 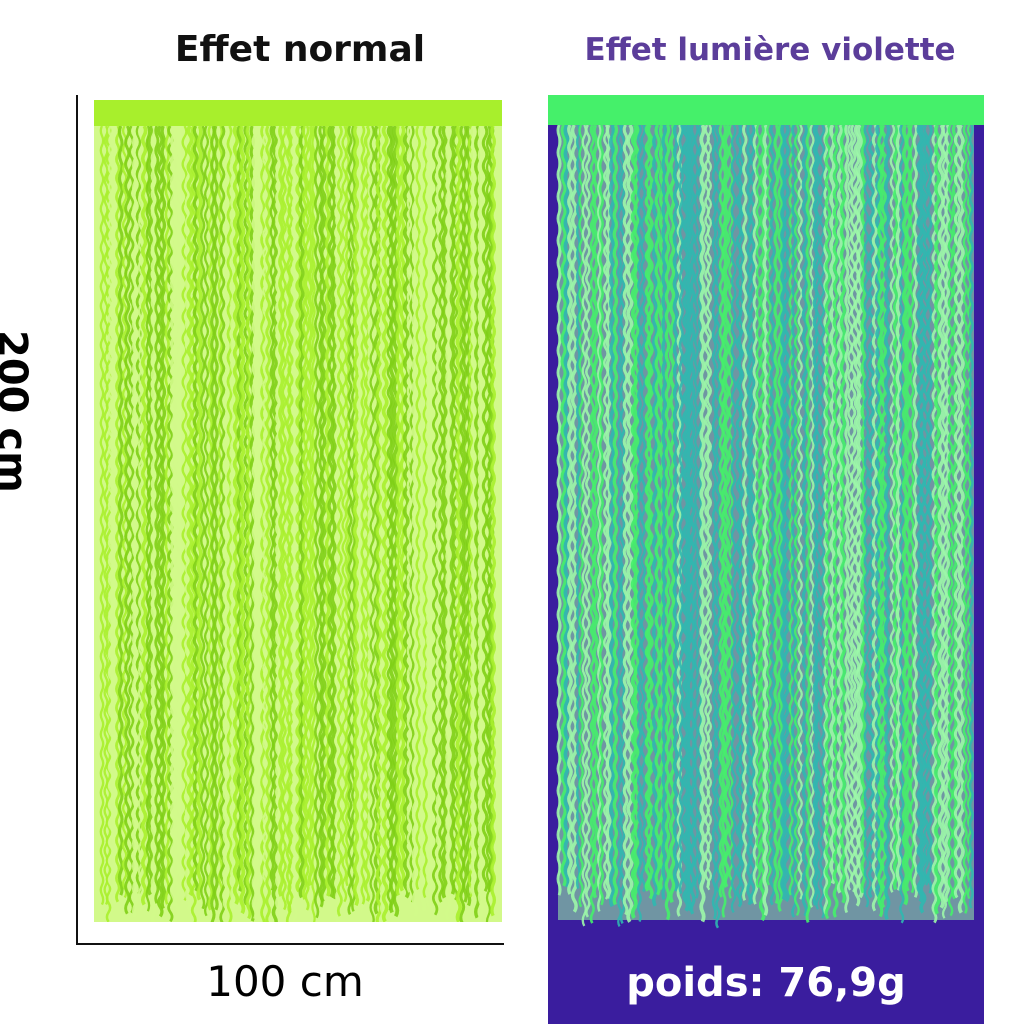 I want to click on weight-label: poids: 76,9g, so click(x=766, y=983).